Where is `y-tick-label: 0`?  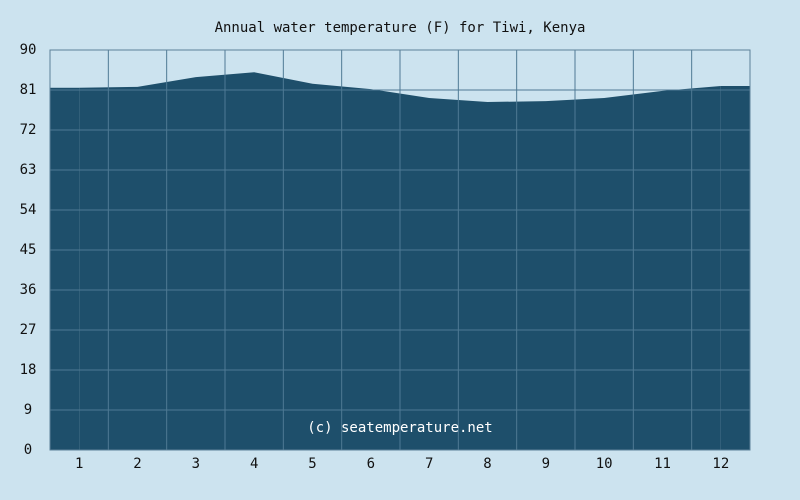
y-tick-label: 0 is located at coordinates (28, 450).